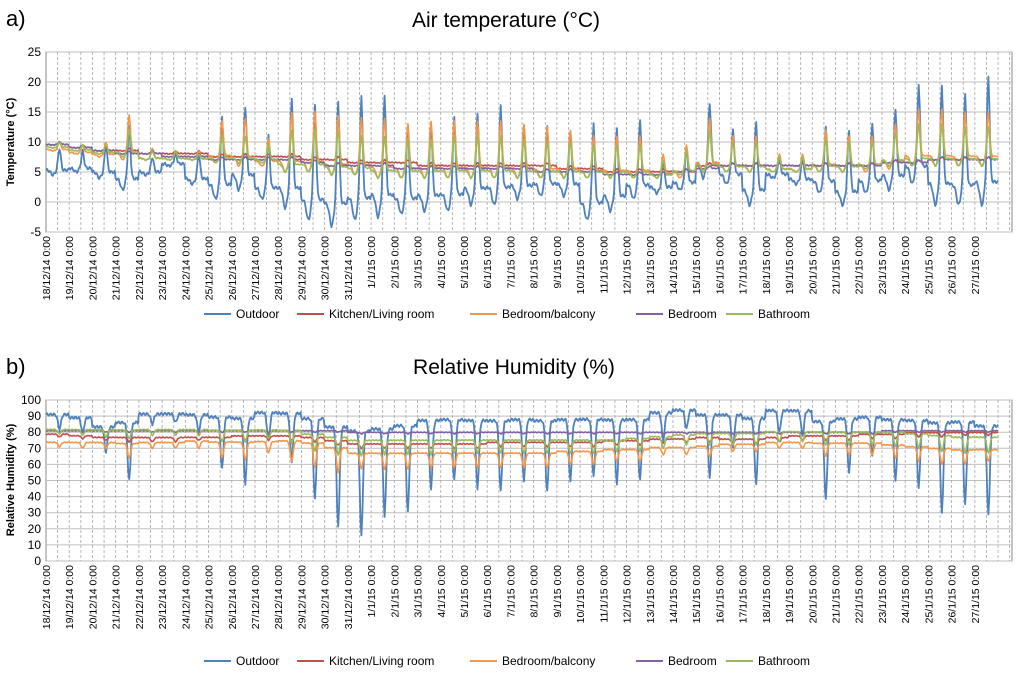  I want to click on legend-label: Bedroom/balcony, so click(548, 661).